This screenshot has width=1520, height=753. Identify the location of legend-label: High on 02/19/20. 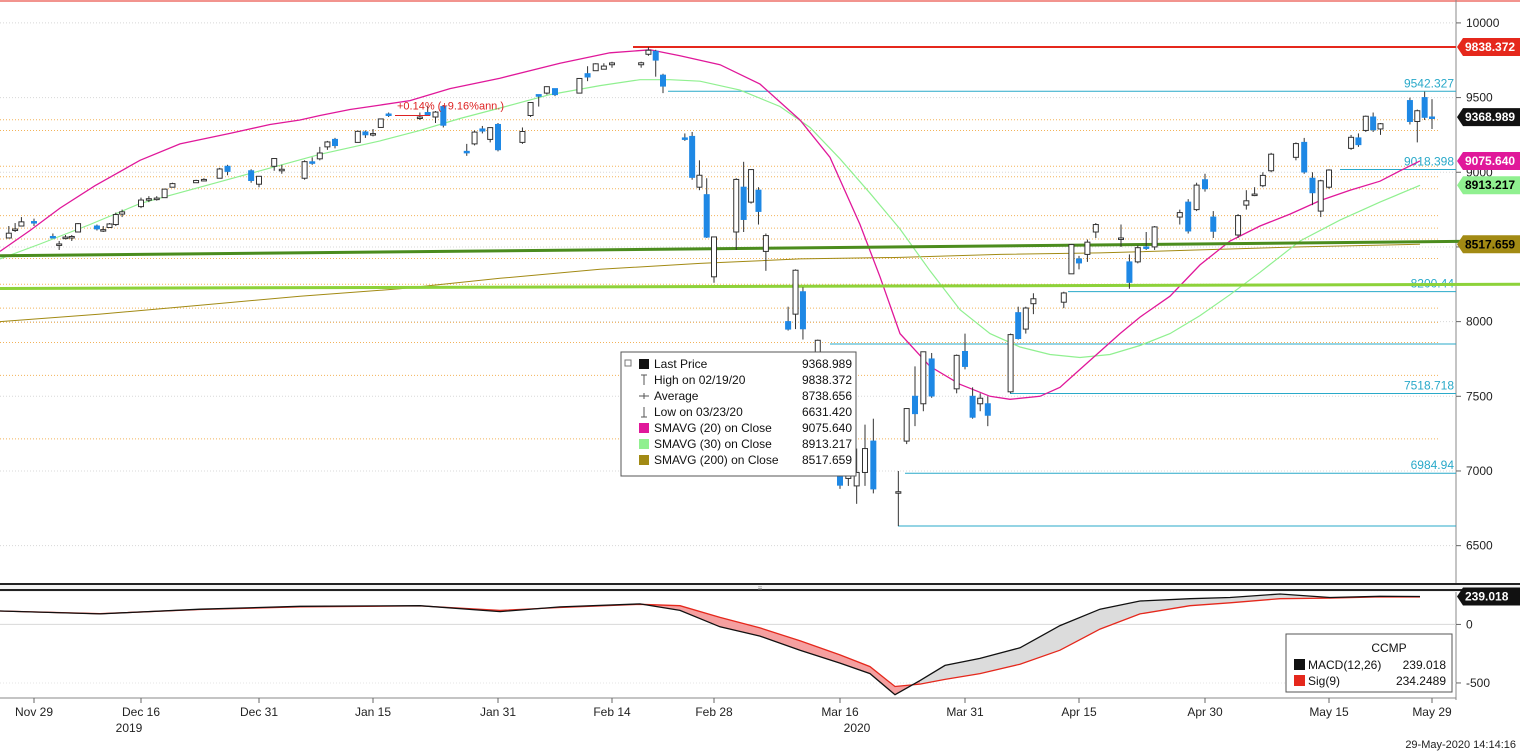
(700, 380).